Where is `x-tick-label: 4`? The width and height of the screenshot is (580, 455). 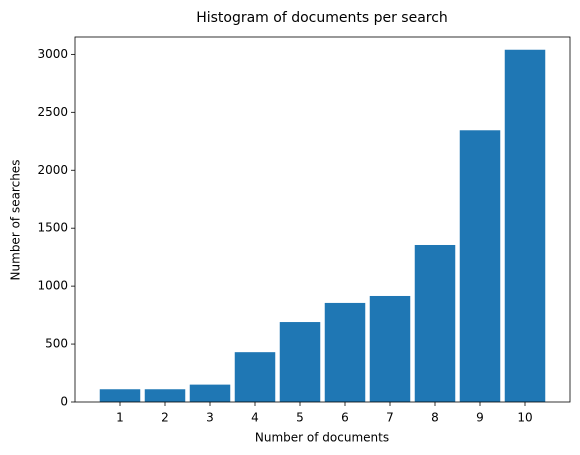 x-tick-label: 4 is located at coordinates (255, 418).